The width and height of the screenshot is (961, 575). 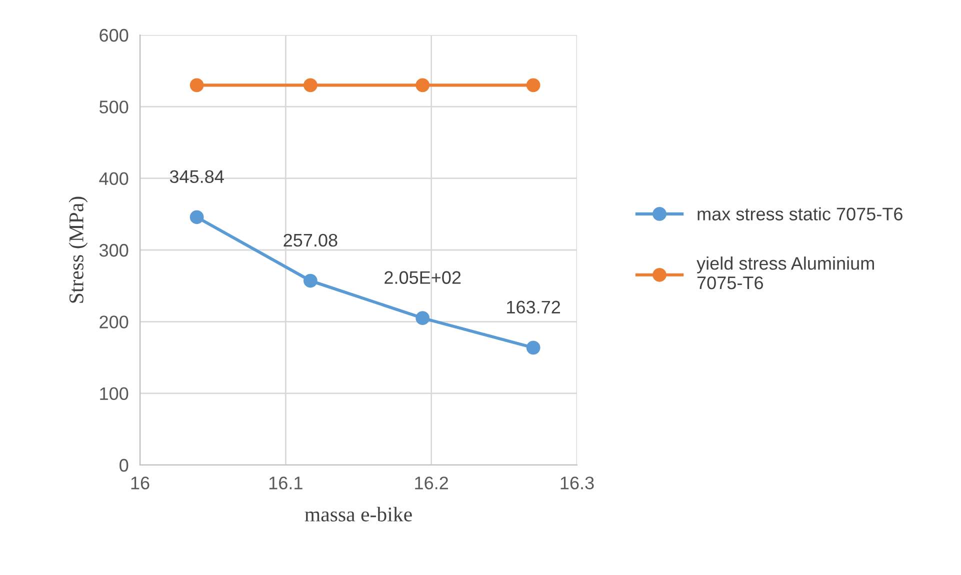 I want to click on data-label: 345.84, so click(x=197, y=177).